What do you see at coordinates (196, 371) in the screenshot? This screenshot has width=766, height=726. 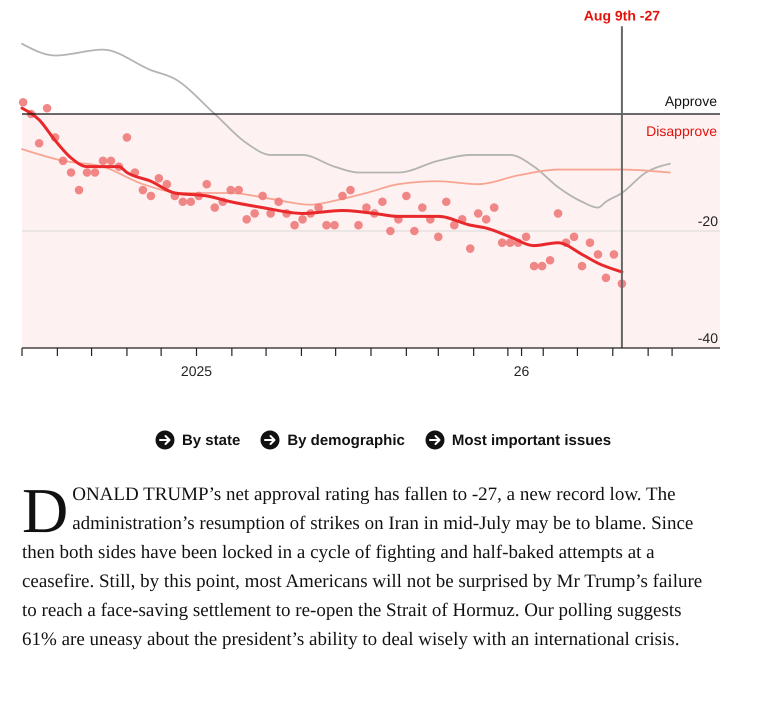 I see `x-tick-label: 2025` at bounding box center [196, 371].